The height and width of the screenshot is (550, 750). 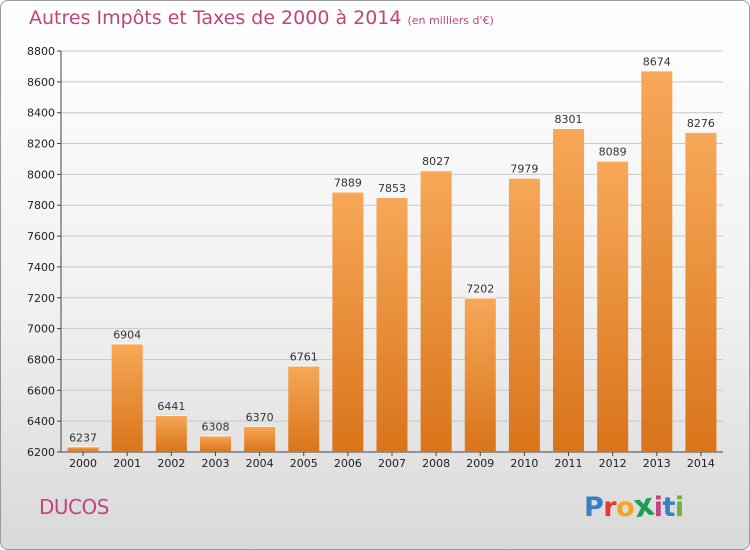 What do you see at coordinates (171, 406) in the screenshot?
I see `data-label: 6441` at bounding box center [171, 406].